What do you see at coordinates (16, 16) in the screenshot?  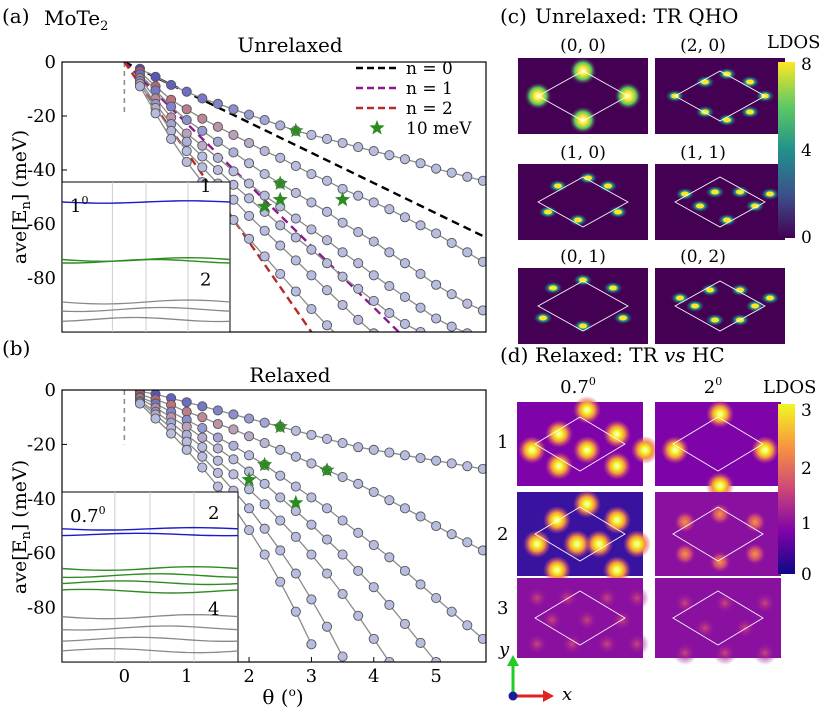 I see `panel-a-label: (a)` at bounding box center [16, 16].